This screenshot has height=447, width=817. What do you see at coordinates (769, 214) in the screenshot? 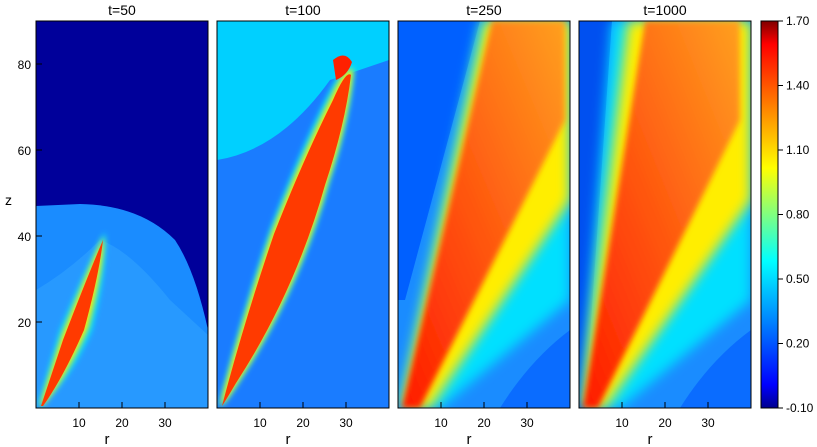
I see `colorbar-gradient` at bounding box center [769, 214].